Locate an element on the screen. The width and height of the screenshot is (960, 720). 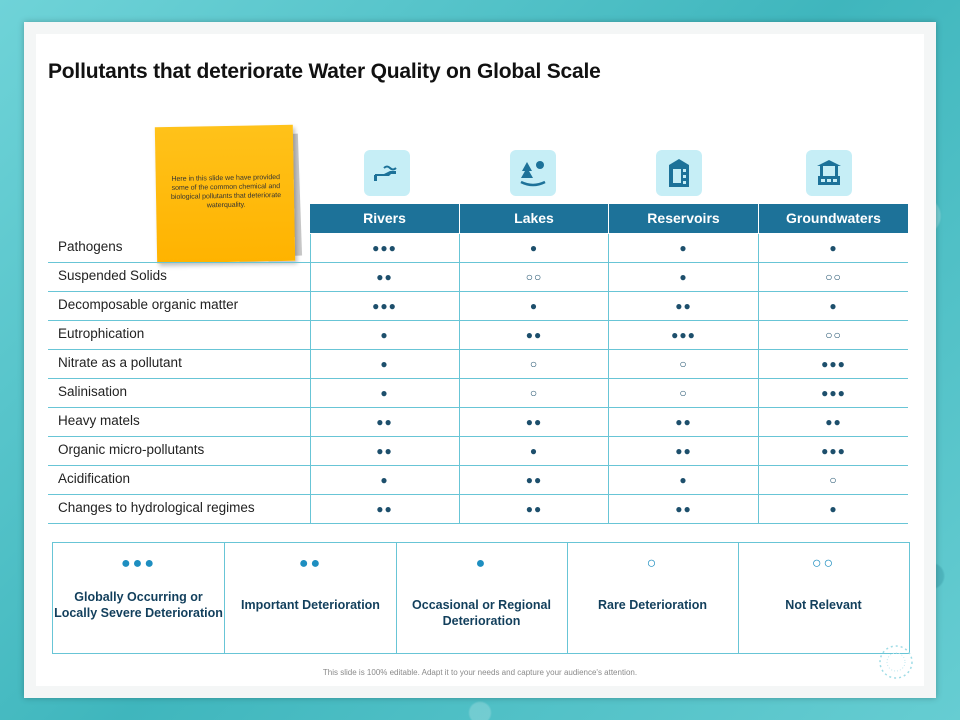
row-label: Acidification is located at coordinates (94, 478).